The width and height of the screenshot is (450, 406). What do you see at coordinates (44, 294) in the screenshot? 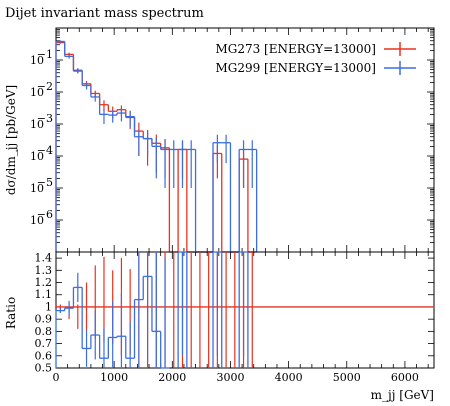
I see `ratio-tick-label: 1.1` at bounding box center [44, 294].